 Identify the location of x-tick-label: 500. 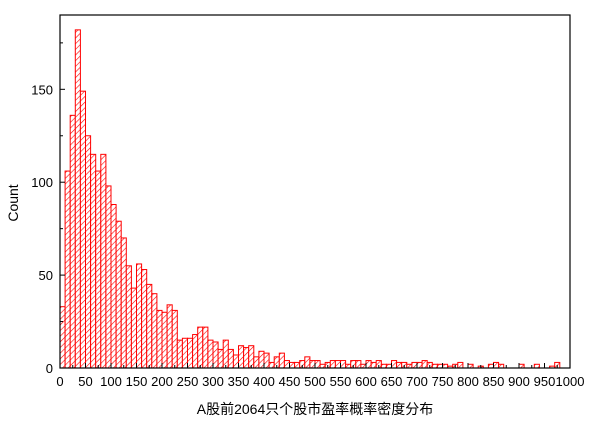
(315, 381).